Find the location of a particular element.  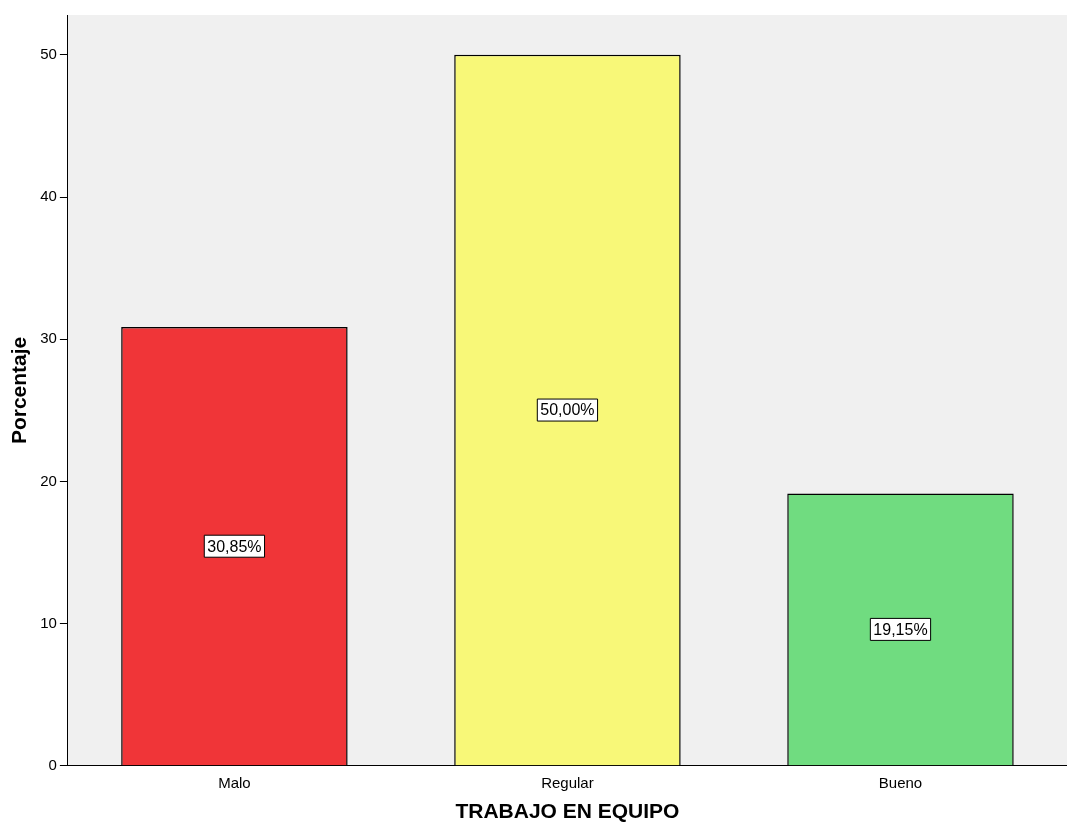

y-tick-label: 10 is located at coordinates (48, 622).